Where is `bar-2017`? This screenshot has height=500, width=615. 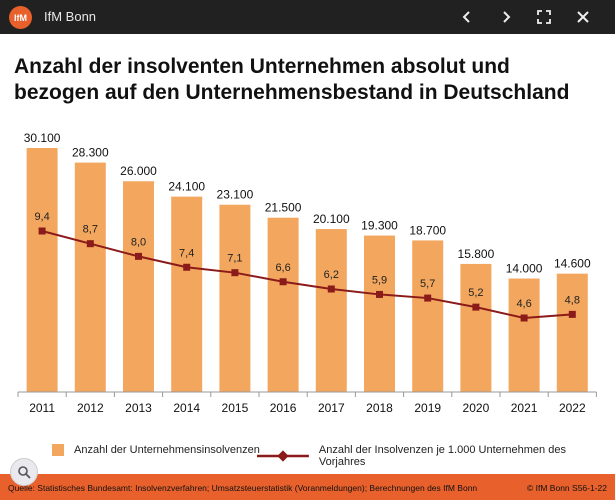 bar-2017 is located at coordinates (331, 310).